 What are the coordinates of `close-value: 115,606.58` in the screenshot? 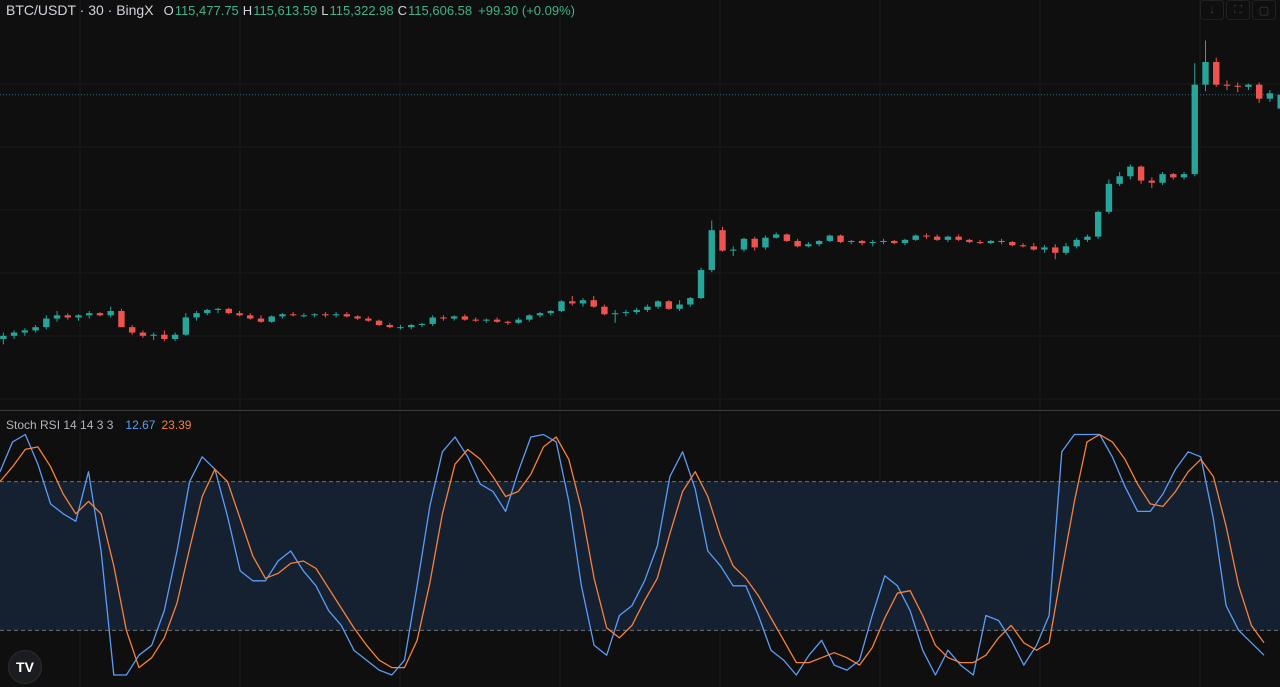 It's located at (440, 10).